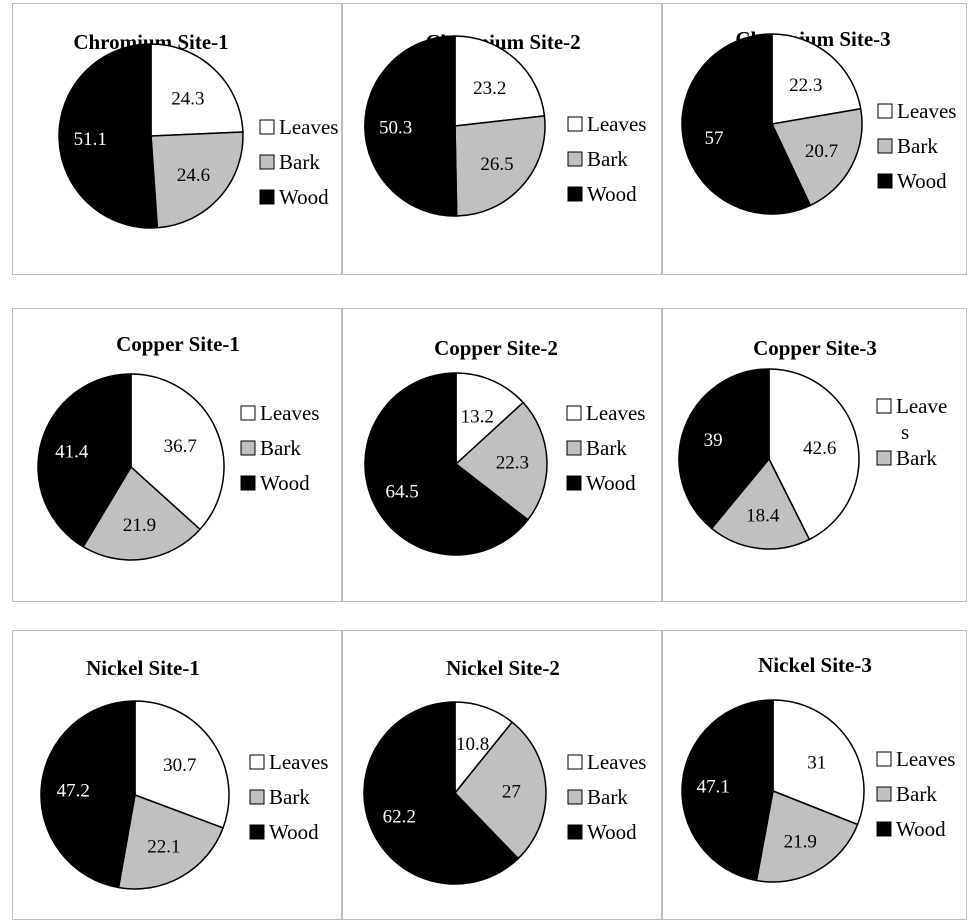  Describe the element at coordinates (472, 744) in the screenshot. I see `data-label-leaves: 10.8` at that location.